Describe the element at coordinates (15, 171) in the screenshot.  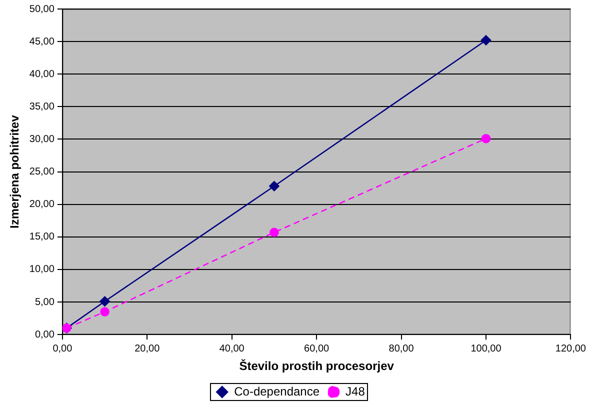
I see `y-axis-title: Izmerjena pohitritev` at that location.